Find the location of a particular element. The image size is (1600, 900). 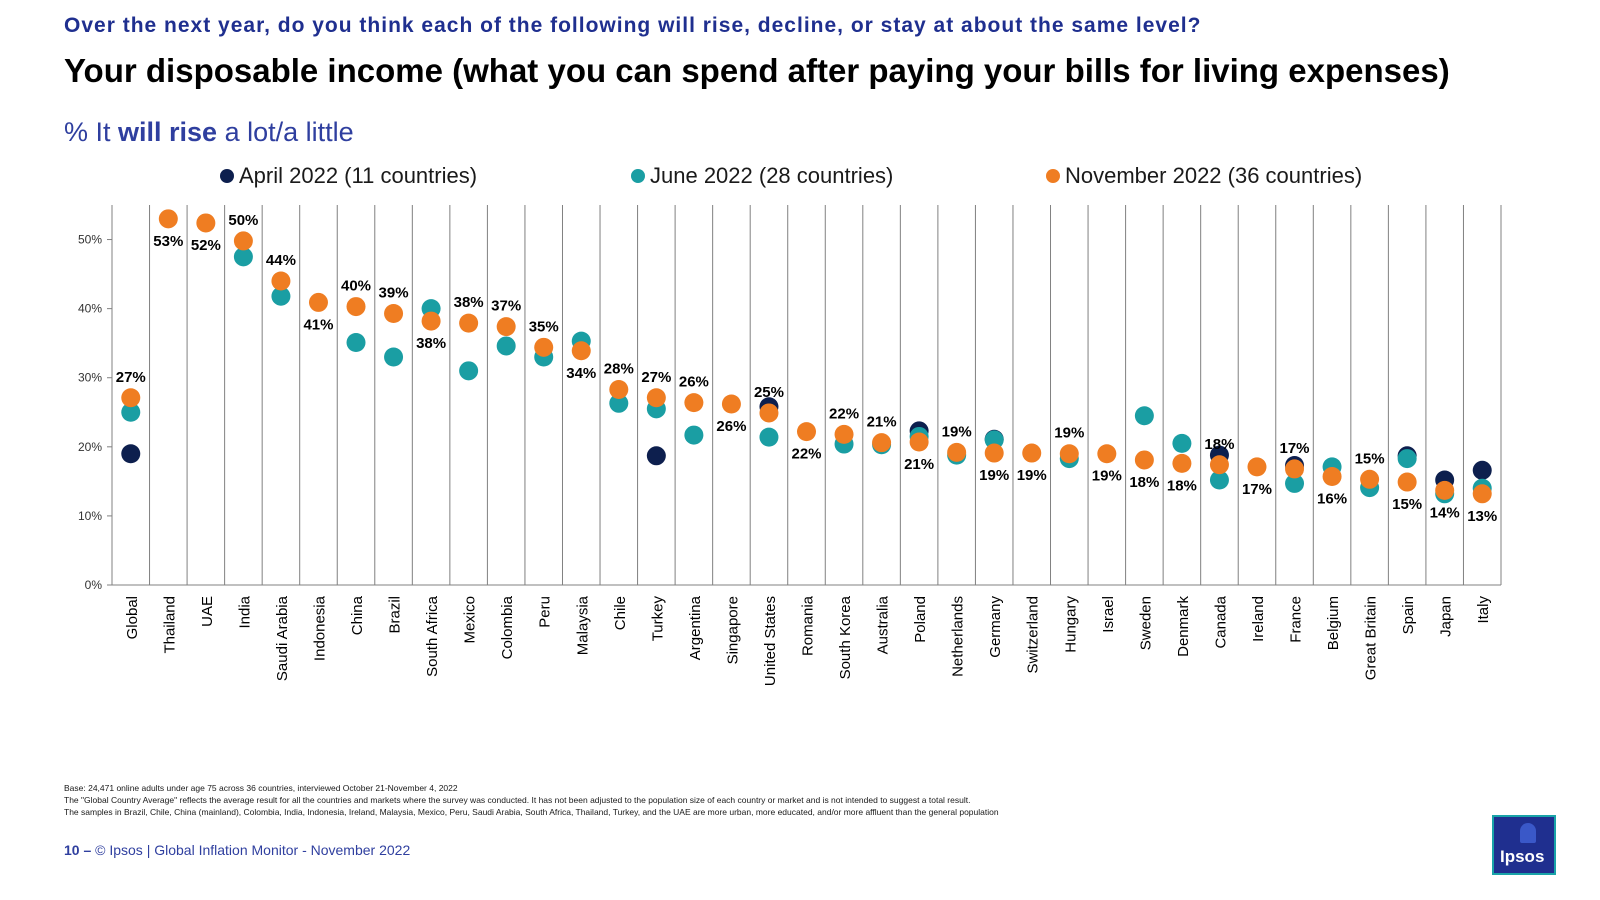

logo-text: Ipsos is located at coordinates (1522, 856).